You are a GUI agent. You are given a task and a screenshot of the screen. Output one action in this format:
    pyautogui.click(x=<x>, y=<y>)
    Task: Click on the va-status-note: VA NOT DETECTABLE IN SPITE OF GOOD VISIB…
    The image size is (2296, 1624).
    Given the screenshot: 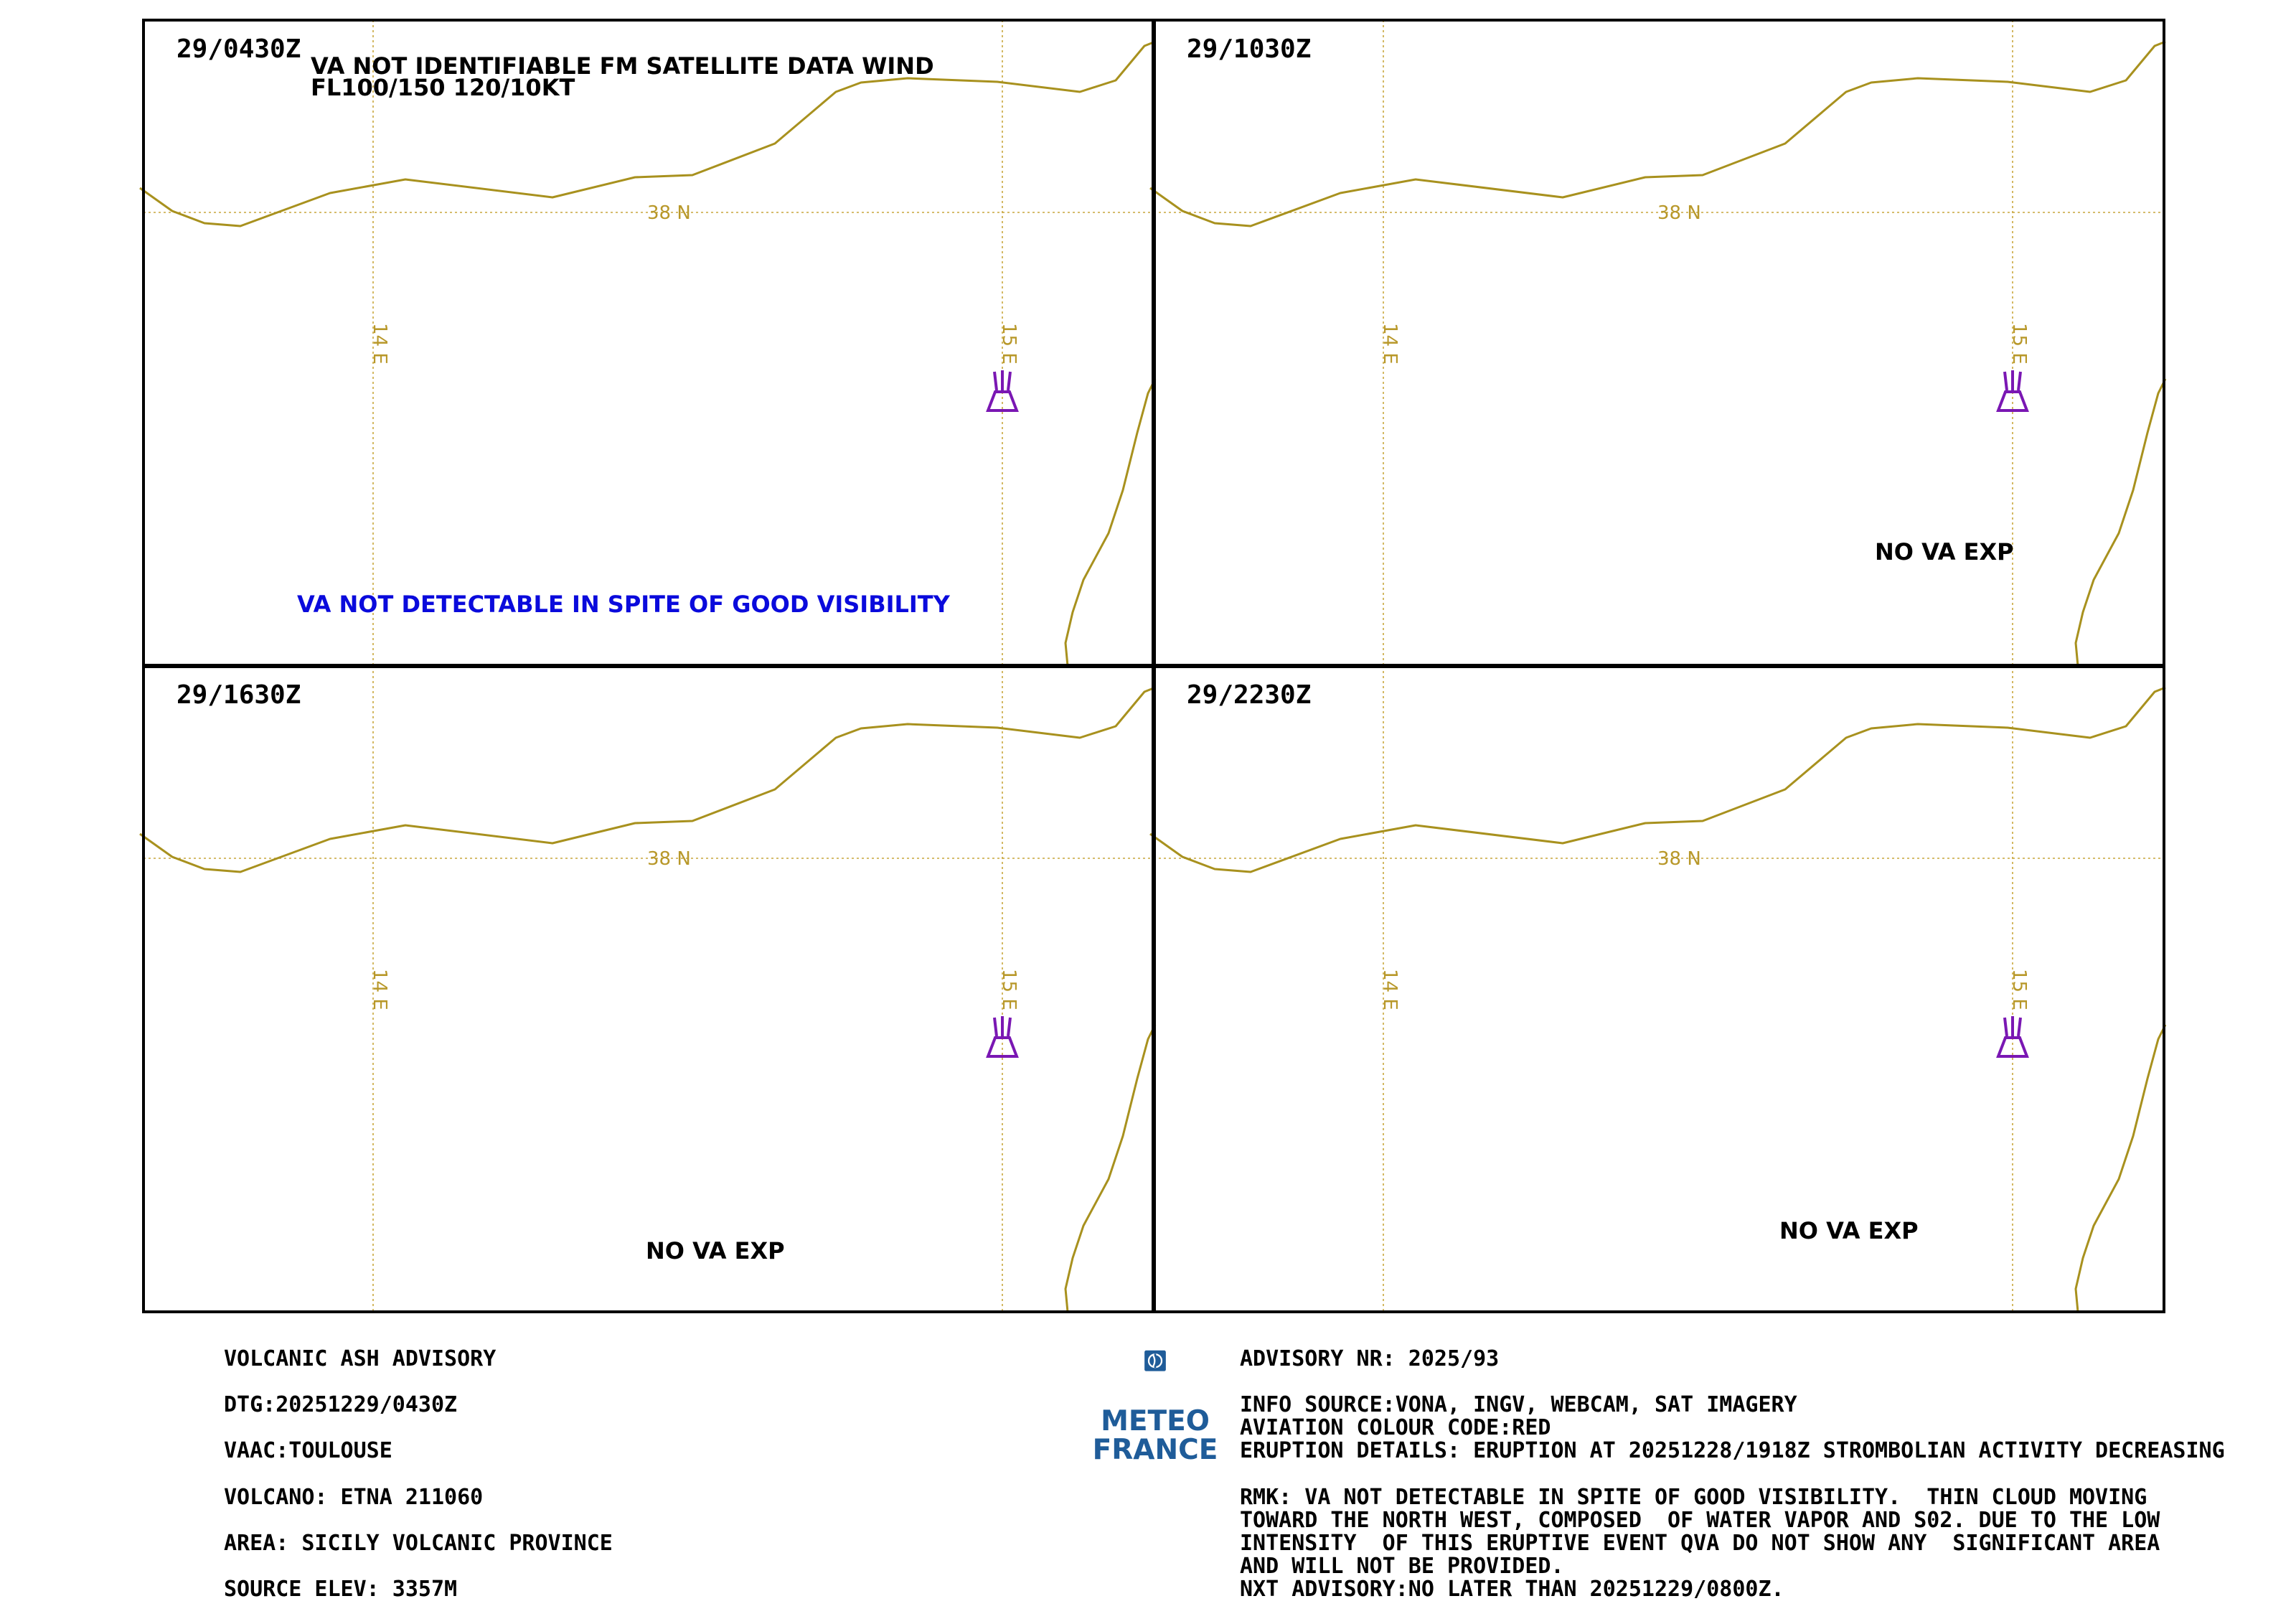 What is the action you would take?
    pyautogui.click(x=624, y=604)
    